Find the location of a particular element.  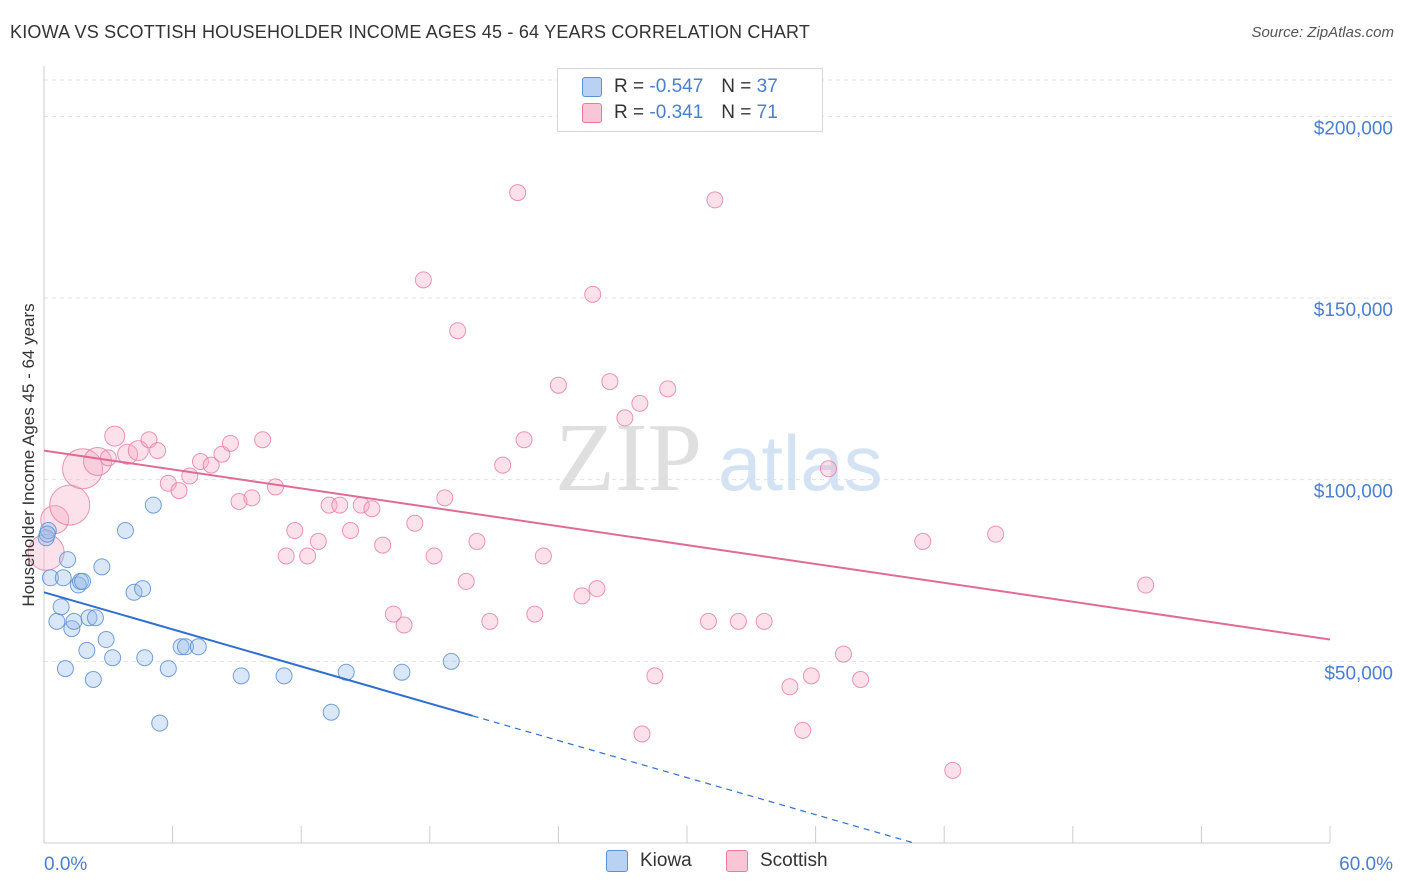

legend-item-kiowa: Kiowa is located at coordinates (649, 861).